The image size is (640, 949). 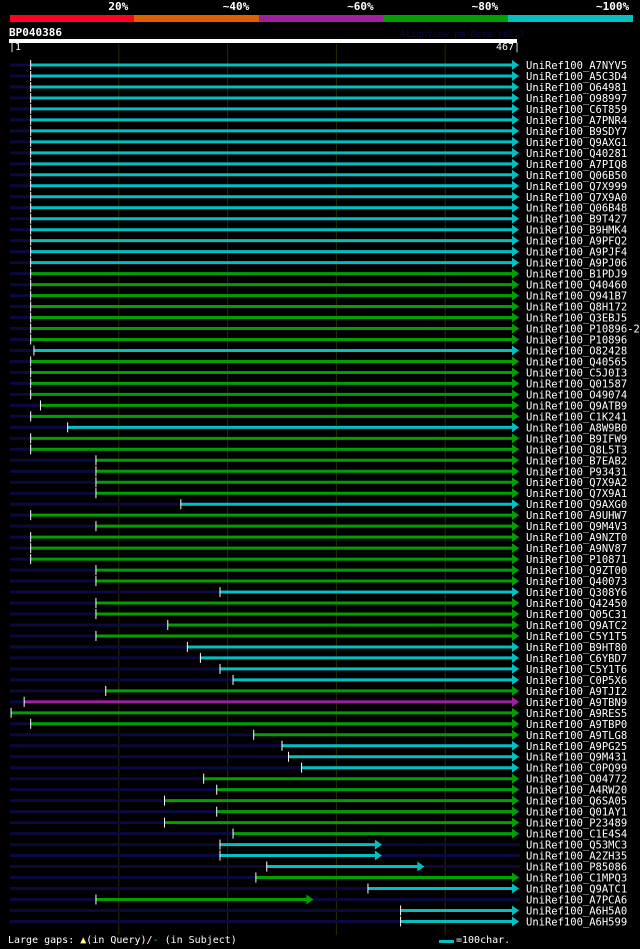 I want to click on hit-label: UniRef100_Q7X999, so click(x=576, y=187).